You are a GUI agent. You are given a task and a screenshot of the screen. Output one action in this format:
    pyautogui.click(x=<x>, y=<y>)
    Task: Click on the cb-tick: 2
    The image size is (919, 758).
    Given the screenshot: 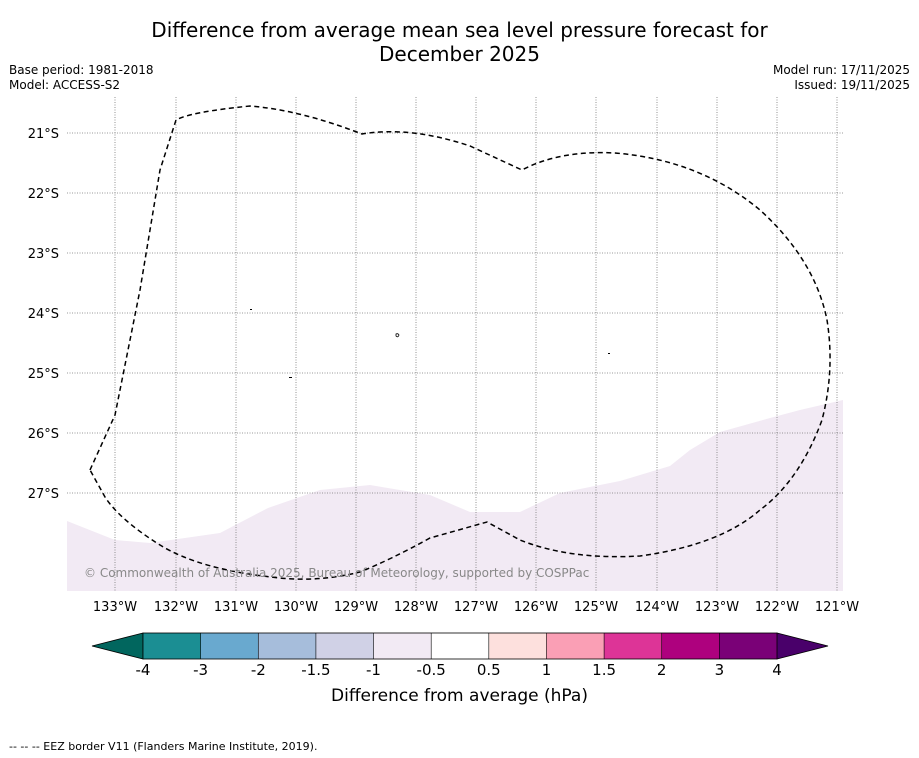 What is the action you would take?
    pyautogui.click(x=661, y=670)
    